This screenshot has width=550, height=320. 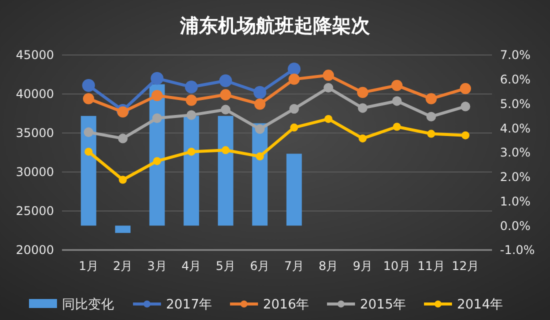 I want to click on y-tick-label: 20000, so click(x=35, y=250).